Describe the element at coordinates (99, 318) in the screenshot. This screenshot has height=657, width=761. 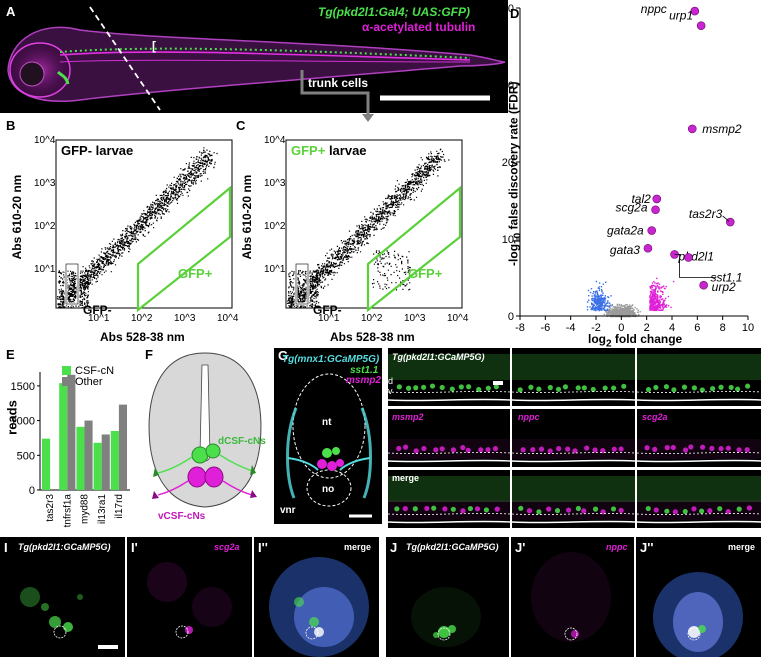
I see `b-xtick-1: 10^1` at that location.